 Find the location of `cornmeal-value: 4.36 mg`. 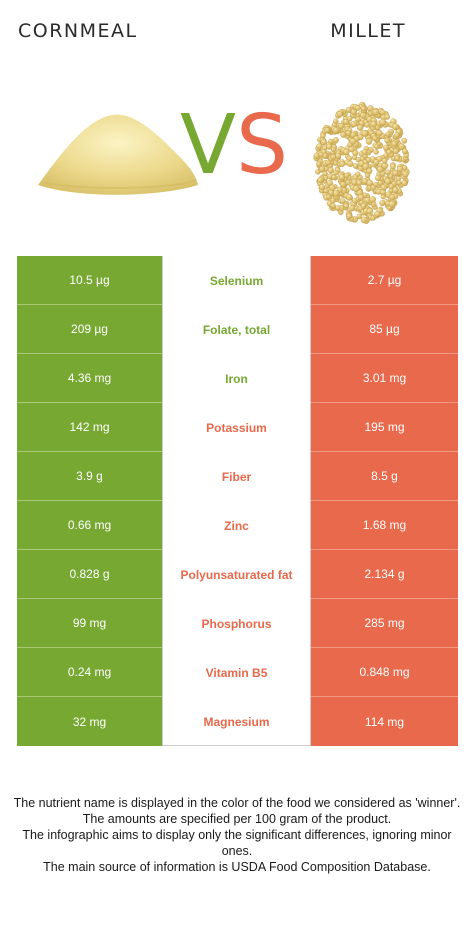

cornmeal-value: 4.36 mg is located at coordinates (89, 378).